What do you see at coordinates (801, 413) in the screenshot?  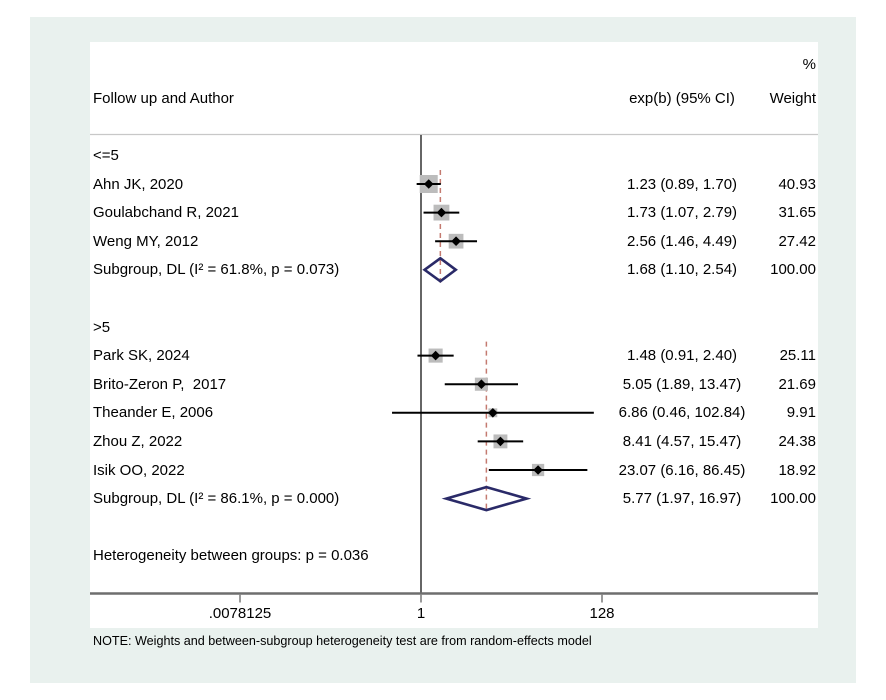 I see `study-weight-value: 9.91` at bounding box center [801, 413].